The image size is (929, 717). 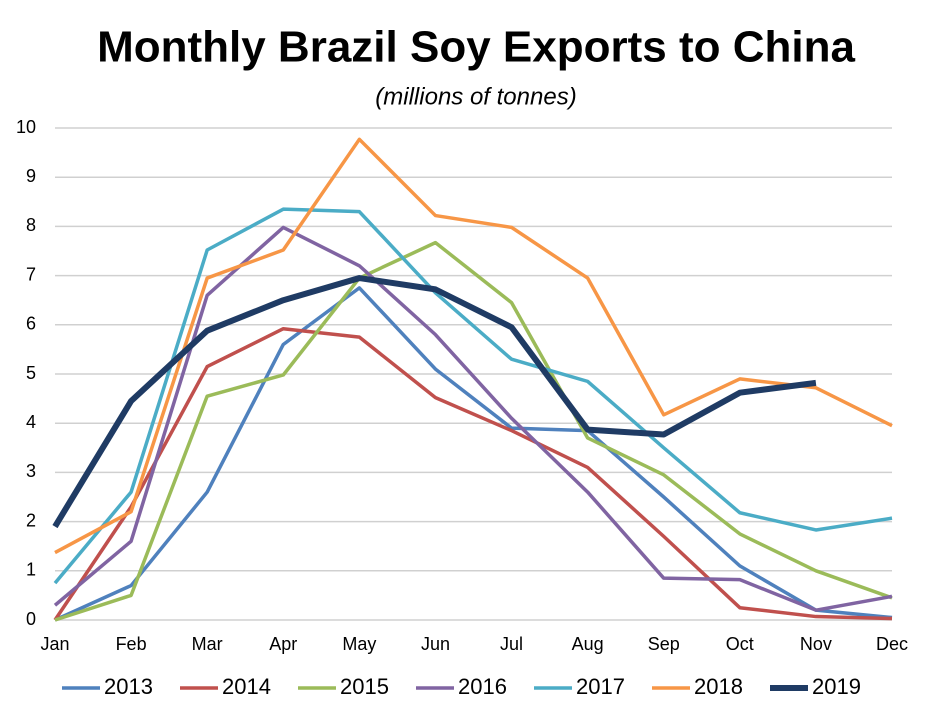 What do you see at coordinates (600, 686) in the screenshot?
I see `legend-label: 2017` at bounding box center [600, 686].